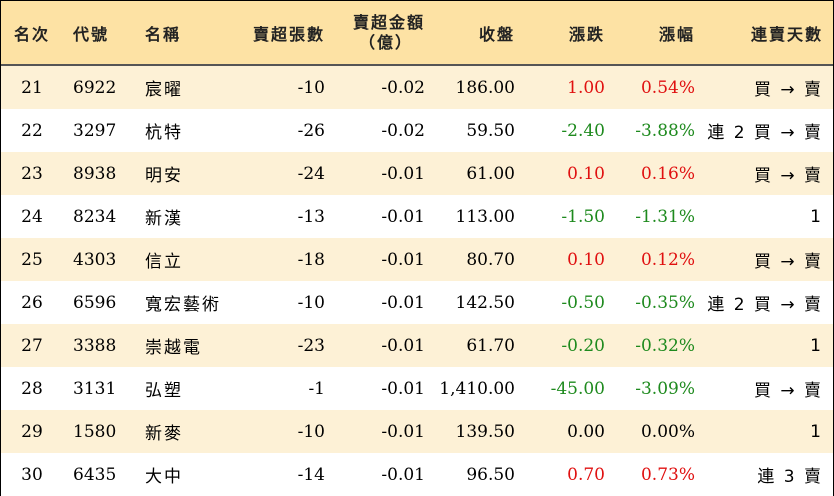 The width and height of the screenshot is (834, 496). I want to click on change-pct-cell: 0.54%, so click(667, 87).